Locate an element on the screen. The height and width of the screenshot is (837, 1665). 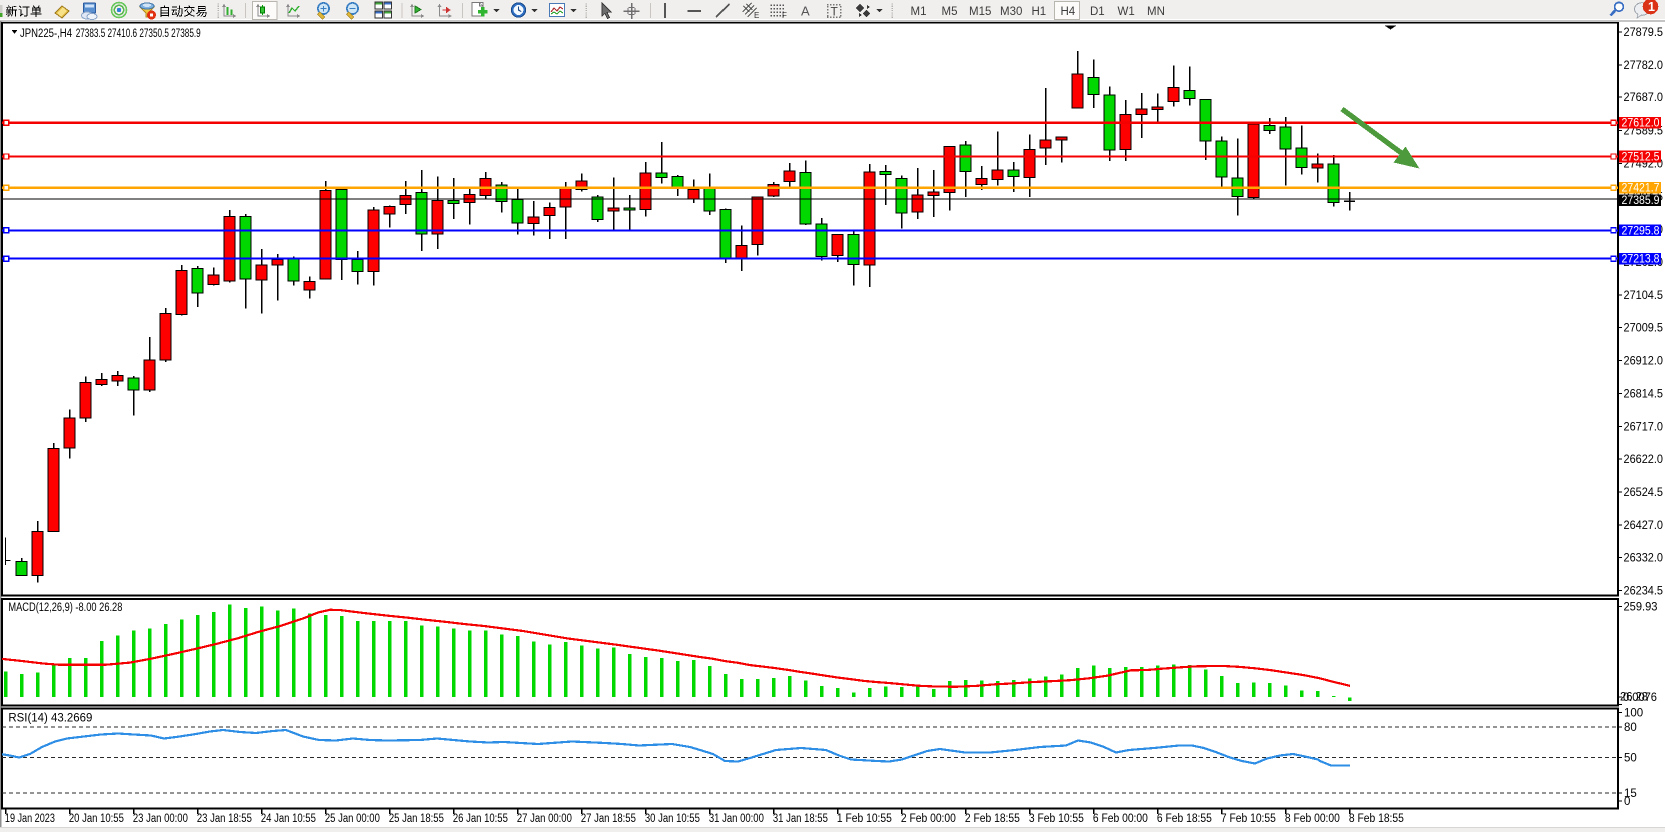
svg-text: 1 is located at coordinates (1651, 7).